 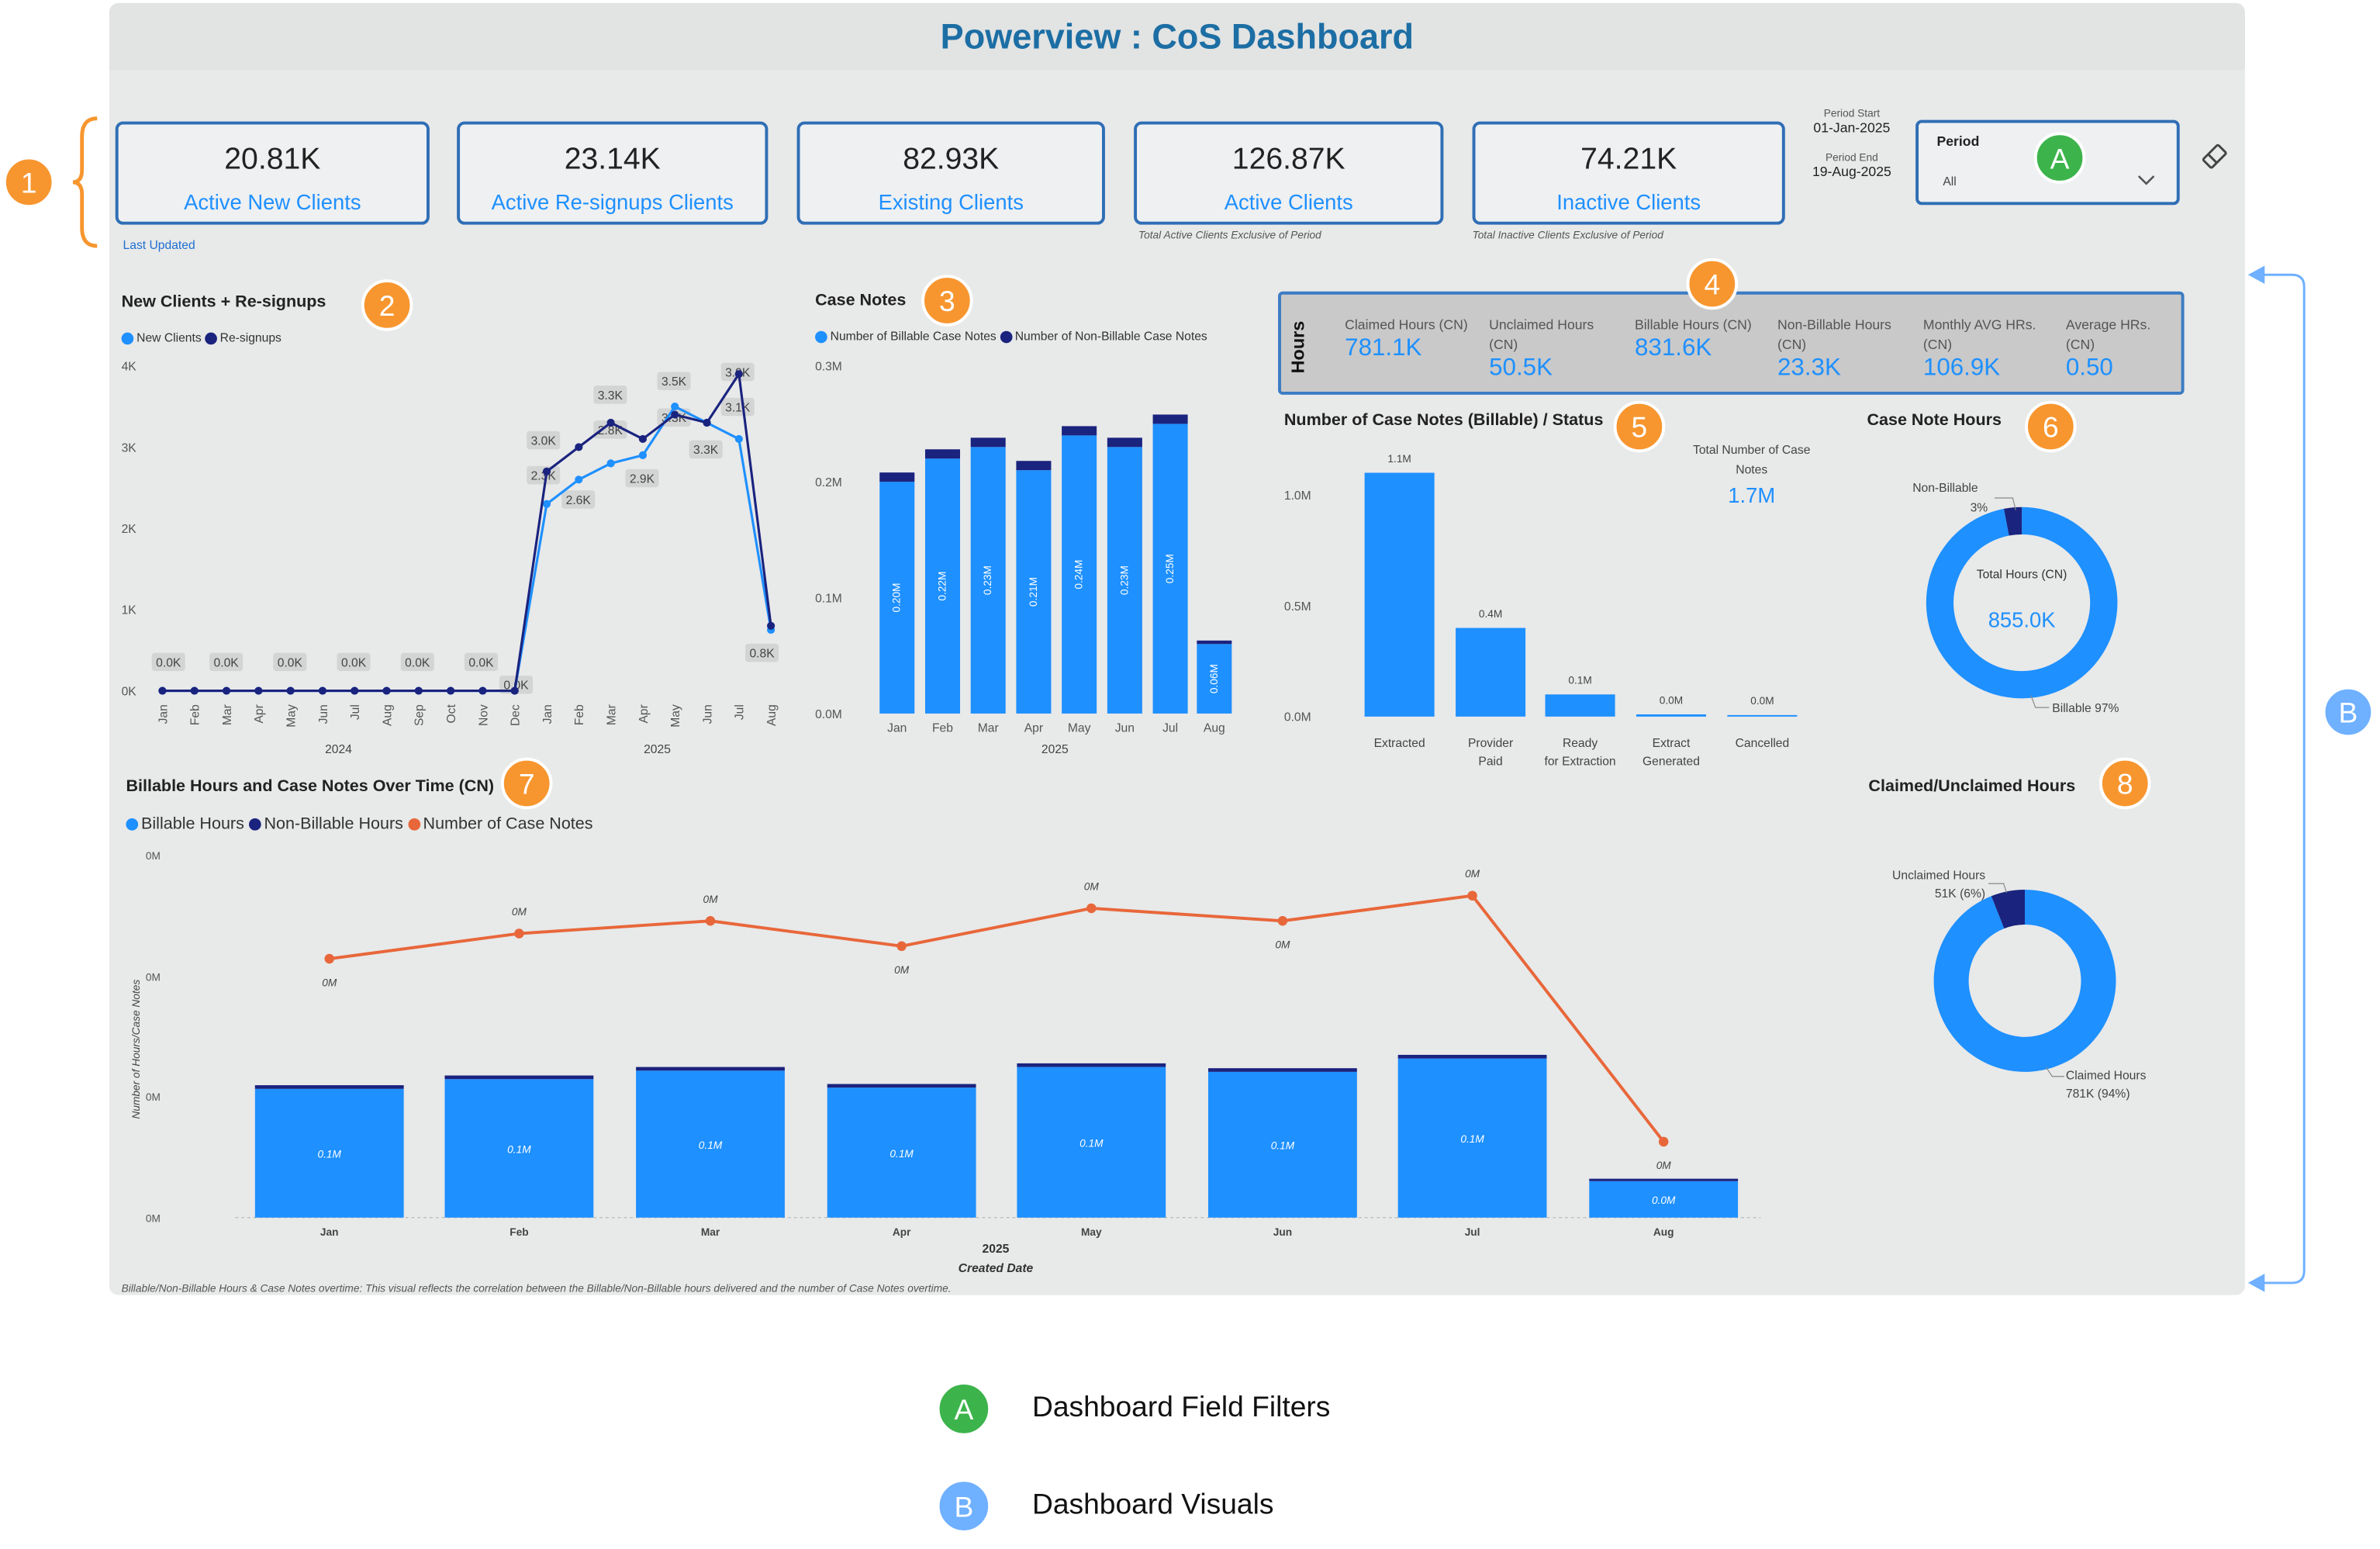 I want to click on kpi-label: Existing Clients, so click(x=951, y=201).